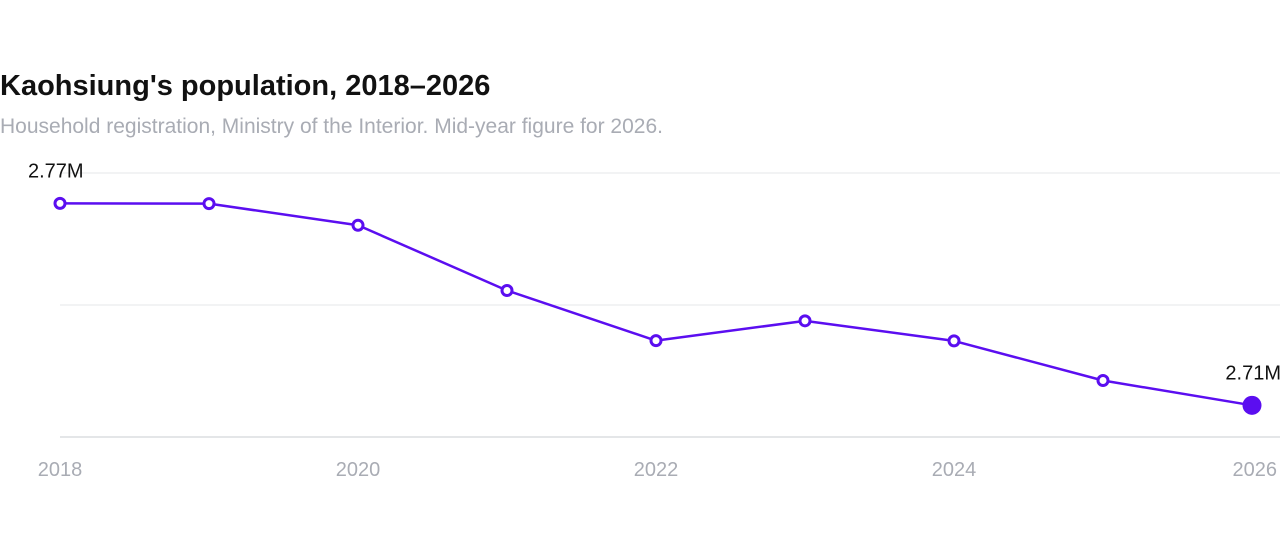  What do you see at coordinates (209, 204) in the screenshot?
I see `data-point-2019` at bounding box center [209, 204].